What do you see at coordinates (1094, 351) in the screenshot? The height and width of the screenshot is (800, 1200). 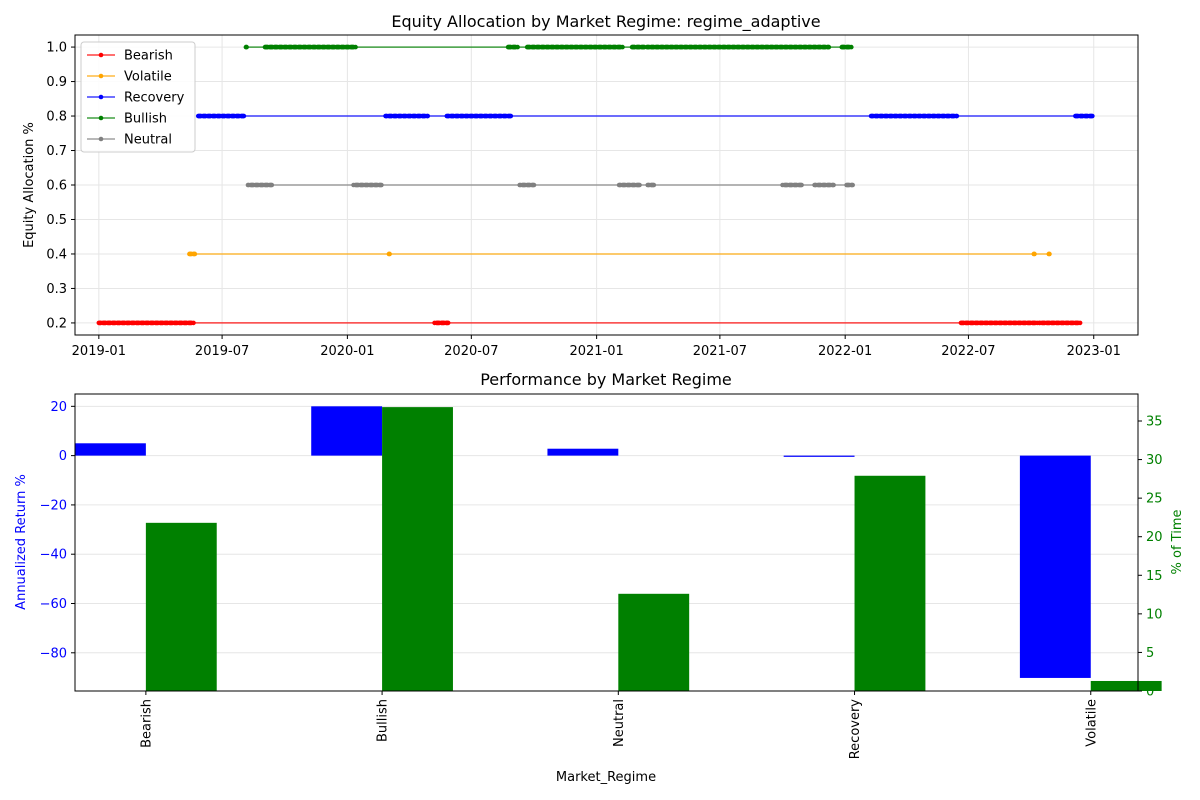 I see `top-x-tick-label: 2023-01` at bounding box center [1094, 351].